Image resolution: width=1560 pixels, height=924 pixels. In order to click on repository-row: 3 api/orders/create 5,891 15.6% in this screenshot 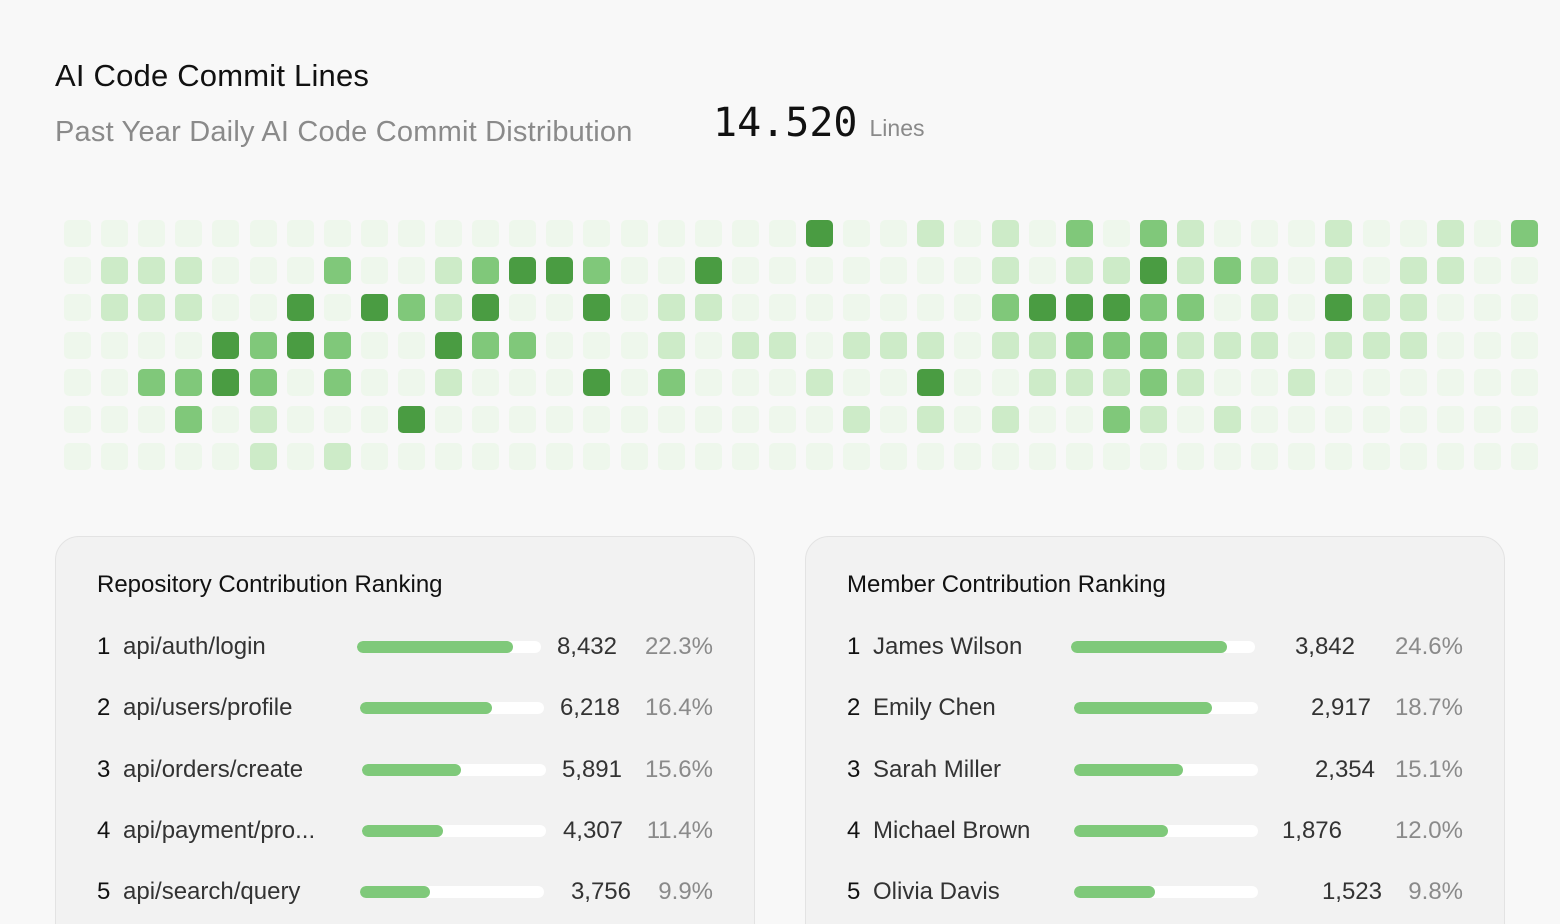, I will do `click(407, 770)`.